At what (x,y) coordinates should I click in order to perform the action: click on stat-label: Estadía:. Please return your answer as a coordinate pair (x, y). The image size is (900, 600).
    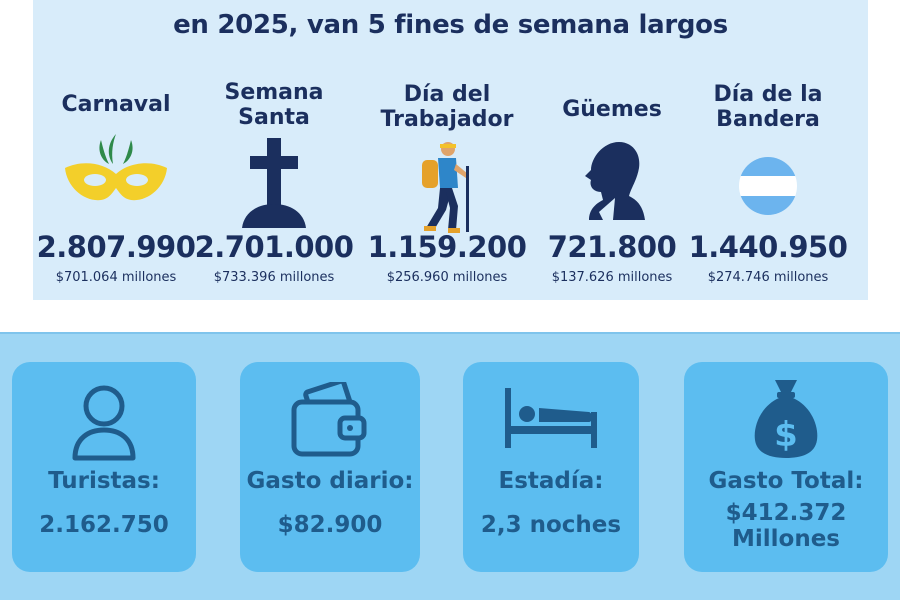
    Looking at the image, I should click on (551, 481).